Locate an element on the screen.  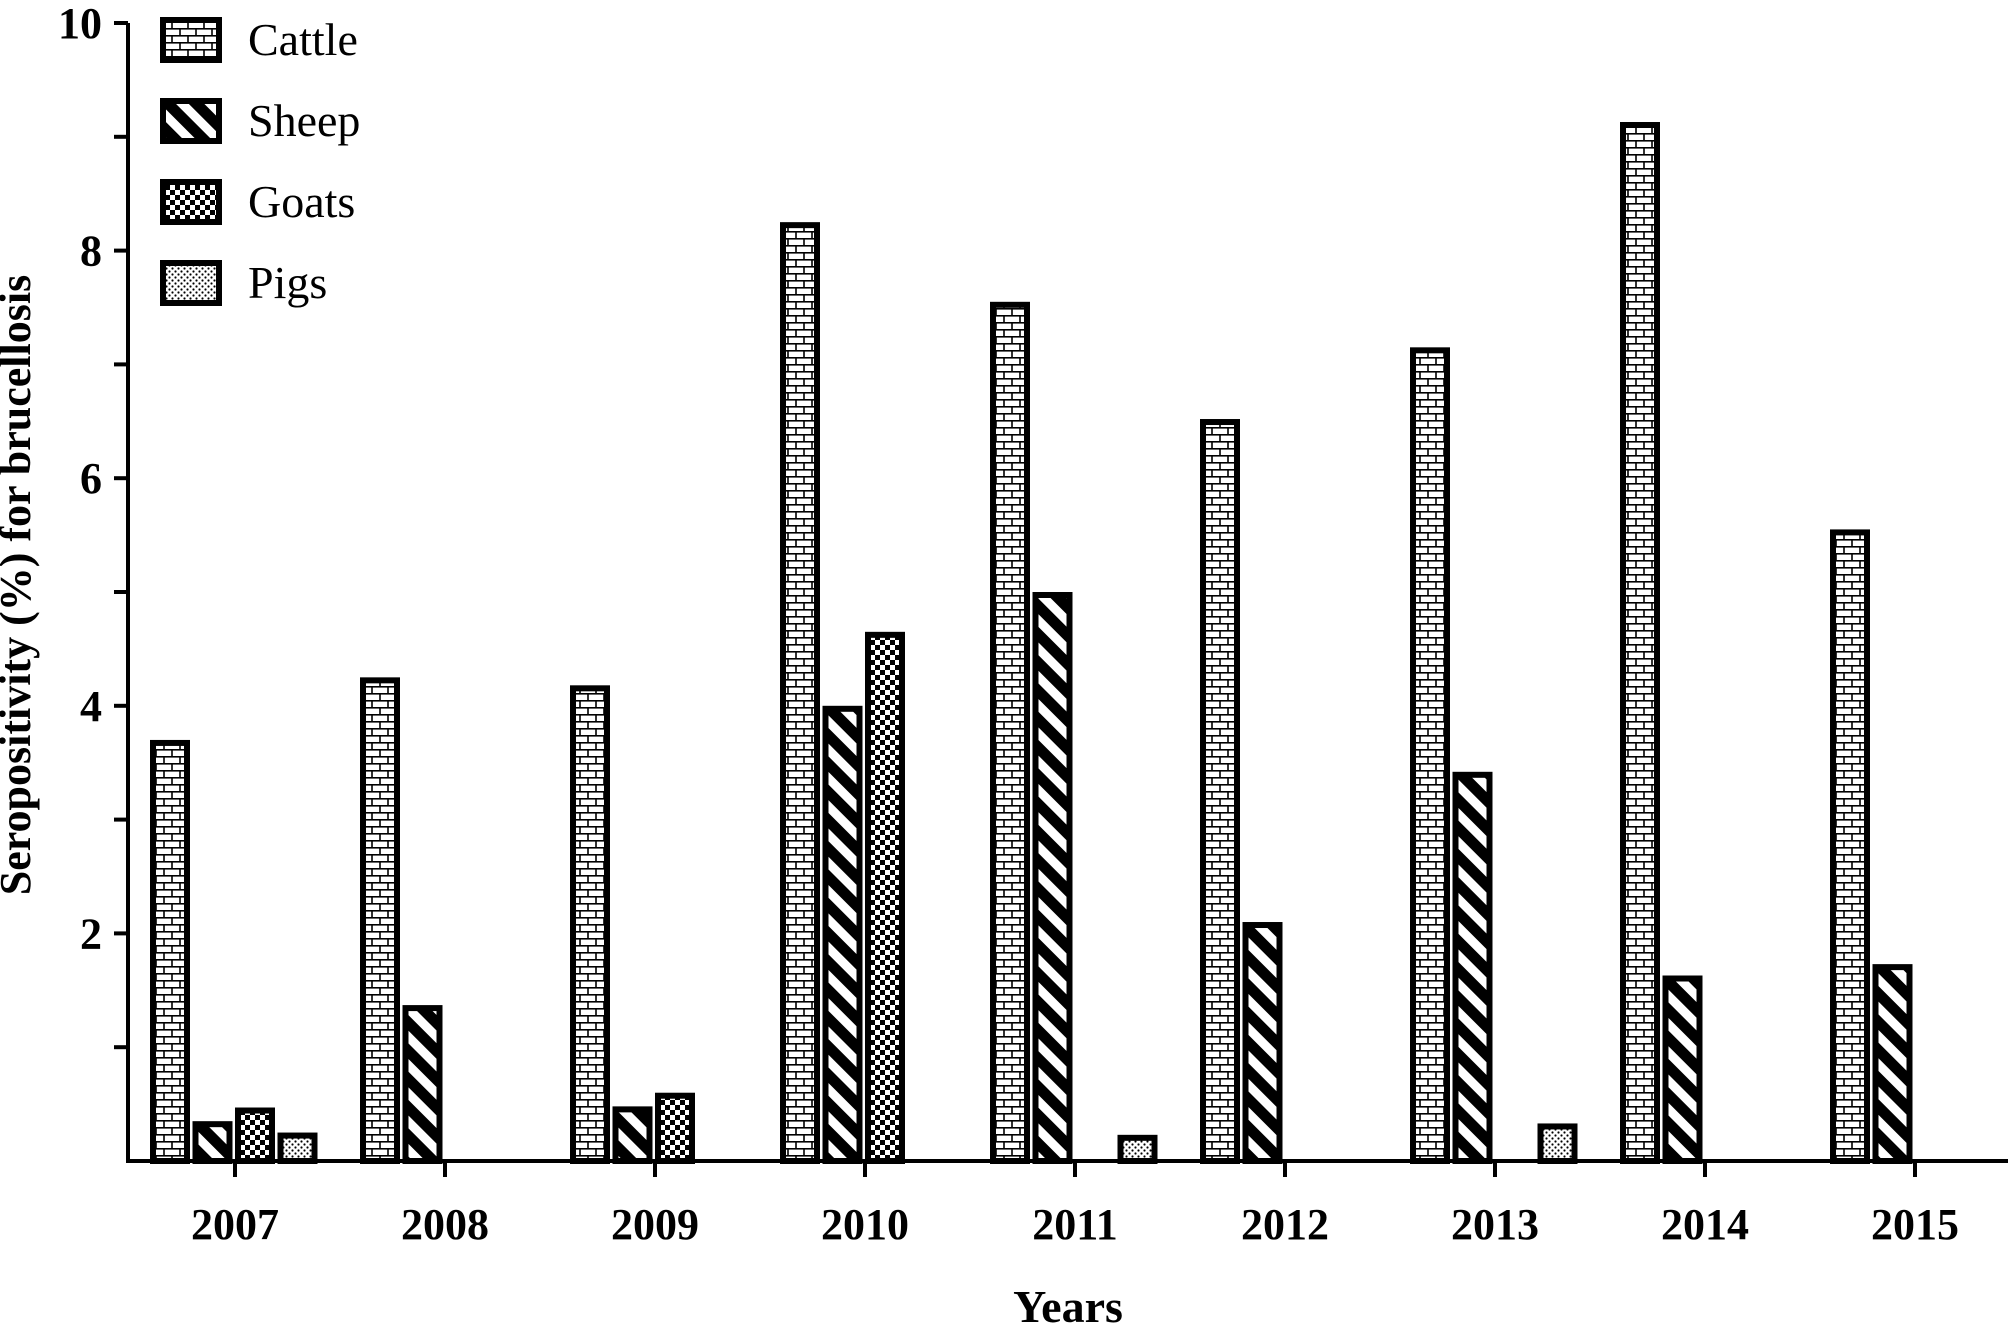
x-ticks: 2007 2008 2009 2010 2011 2012 2013 2014 2015 is located at coordinates (1075, 1205).